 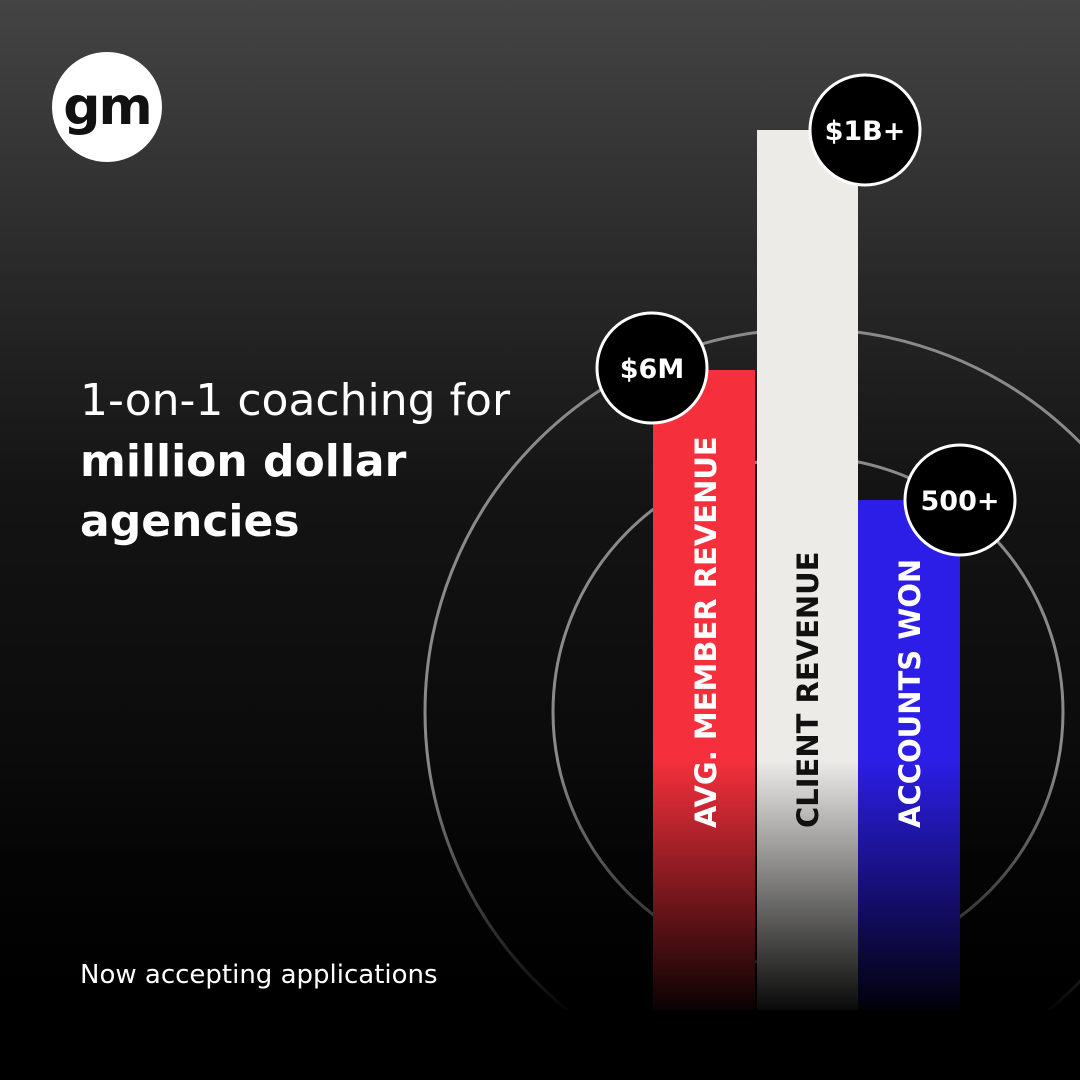 What do you see at coordinates (808, 689) in the screenshot?
I see `stat-label: CLIENT REVENUE` at bounding box center [808, 689].